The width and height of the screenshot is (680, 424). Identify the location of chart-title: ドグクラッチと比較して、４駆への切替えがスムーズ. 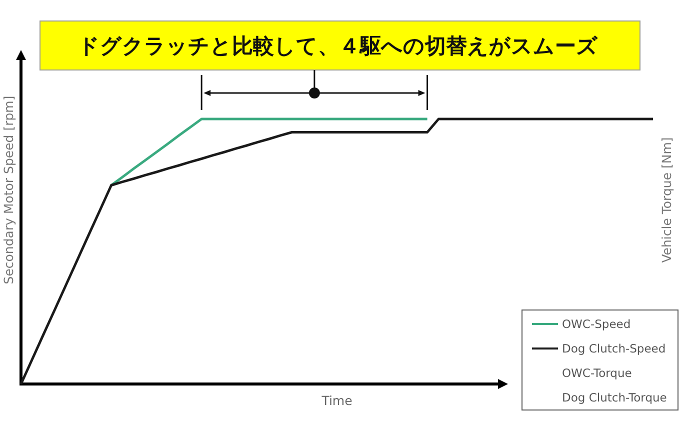
(338, 46).